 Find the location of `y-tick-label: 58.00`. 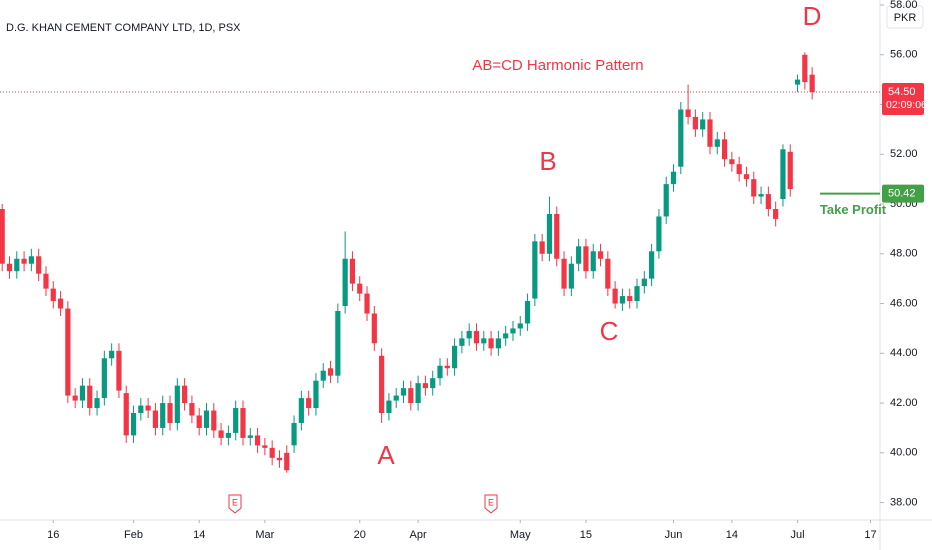

y-tick-label: 58.00 is located at coordinates (904, 5).